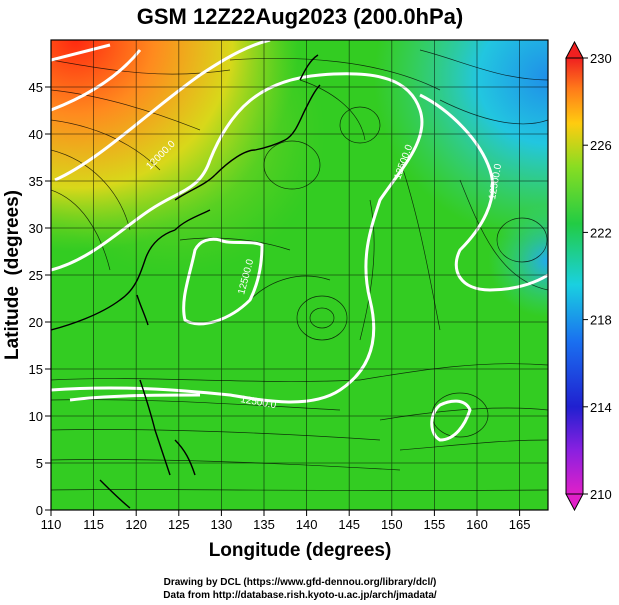 Image resolution: width=619 pixels, height=605 pixels. Describe the element at coordinates (601, 232) in the screenshot. I see `colorbar-tick-label: 222` at that location.